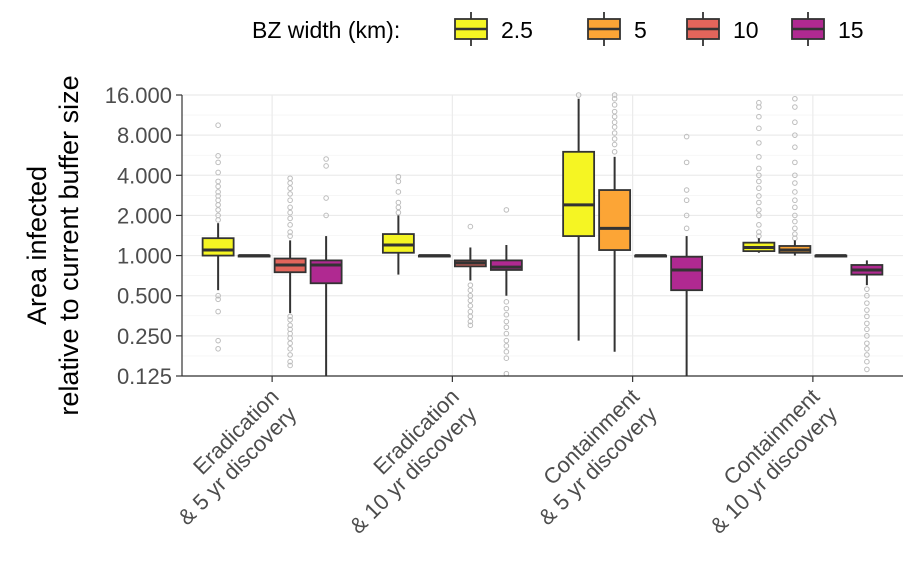 The image size is (905, 571). What do you see at coordinates (144, 296) in the screenshot?
I see `y-tick-label: 0.500` at bounding box center [144, 296].